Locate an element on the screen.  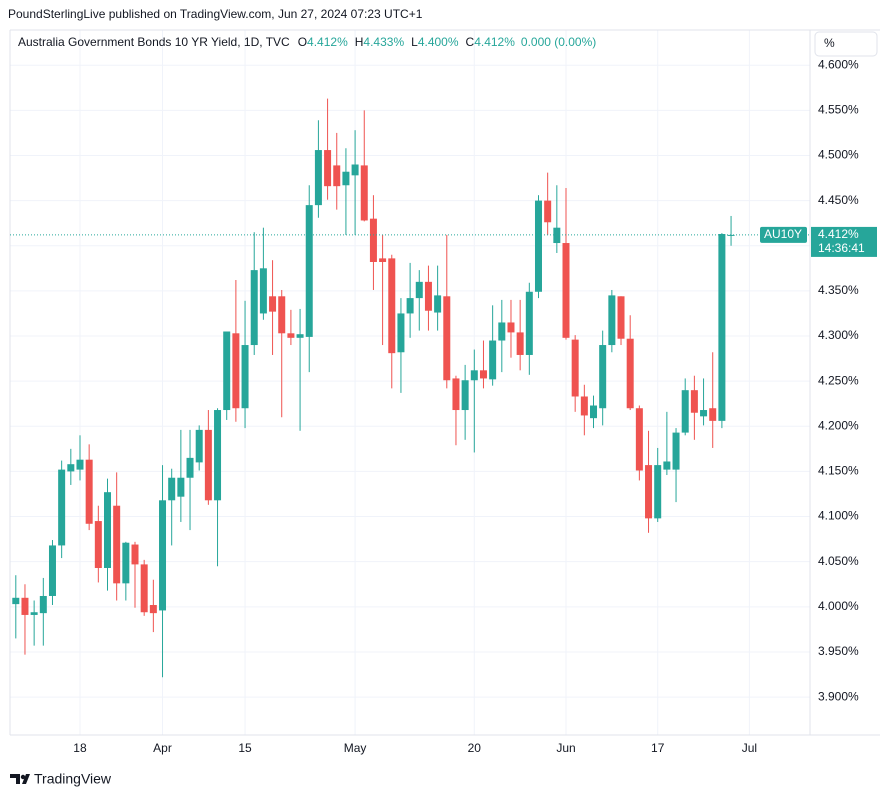
scale-mode: % is located at coordinates (829, 43).